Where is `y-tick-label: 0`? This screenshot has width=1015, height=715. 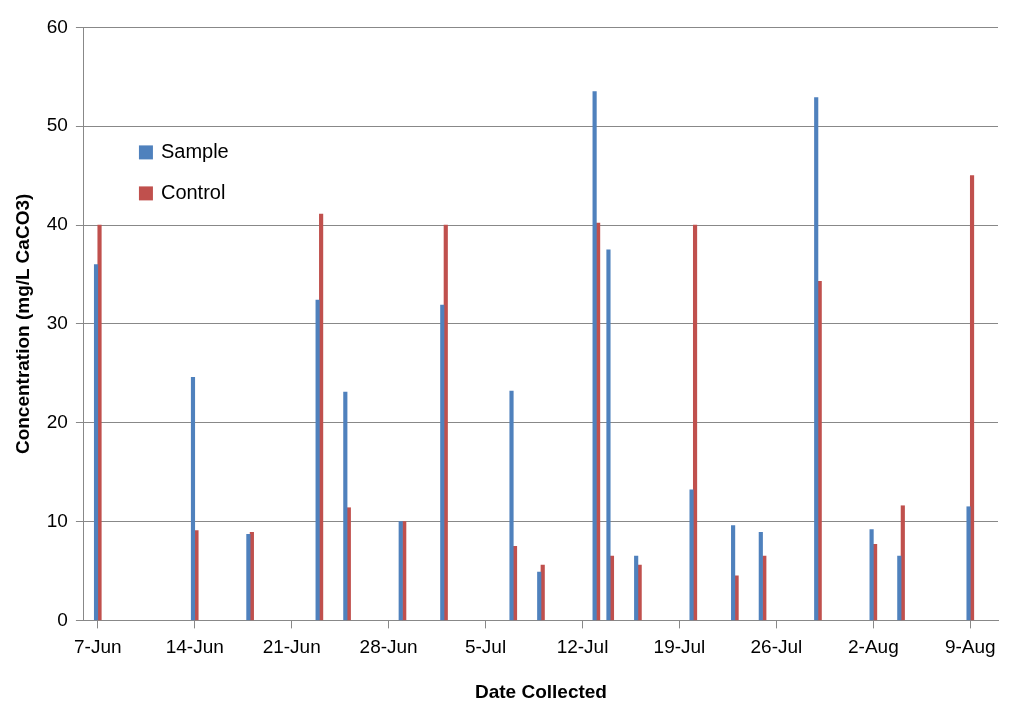
y-tick-label: 0 is located at coordinates (62, 619).